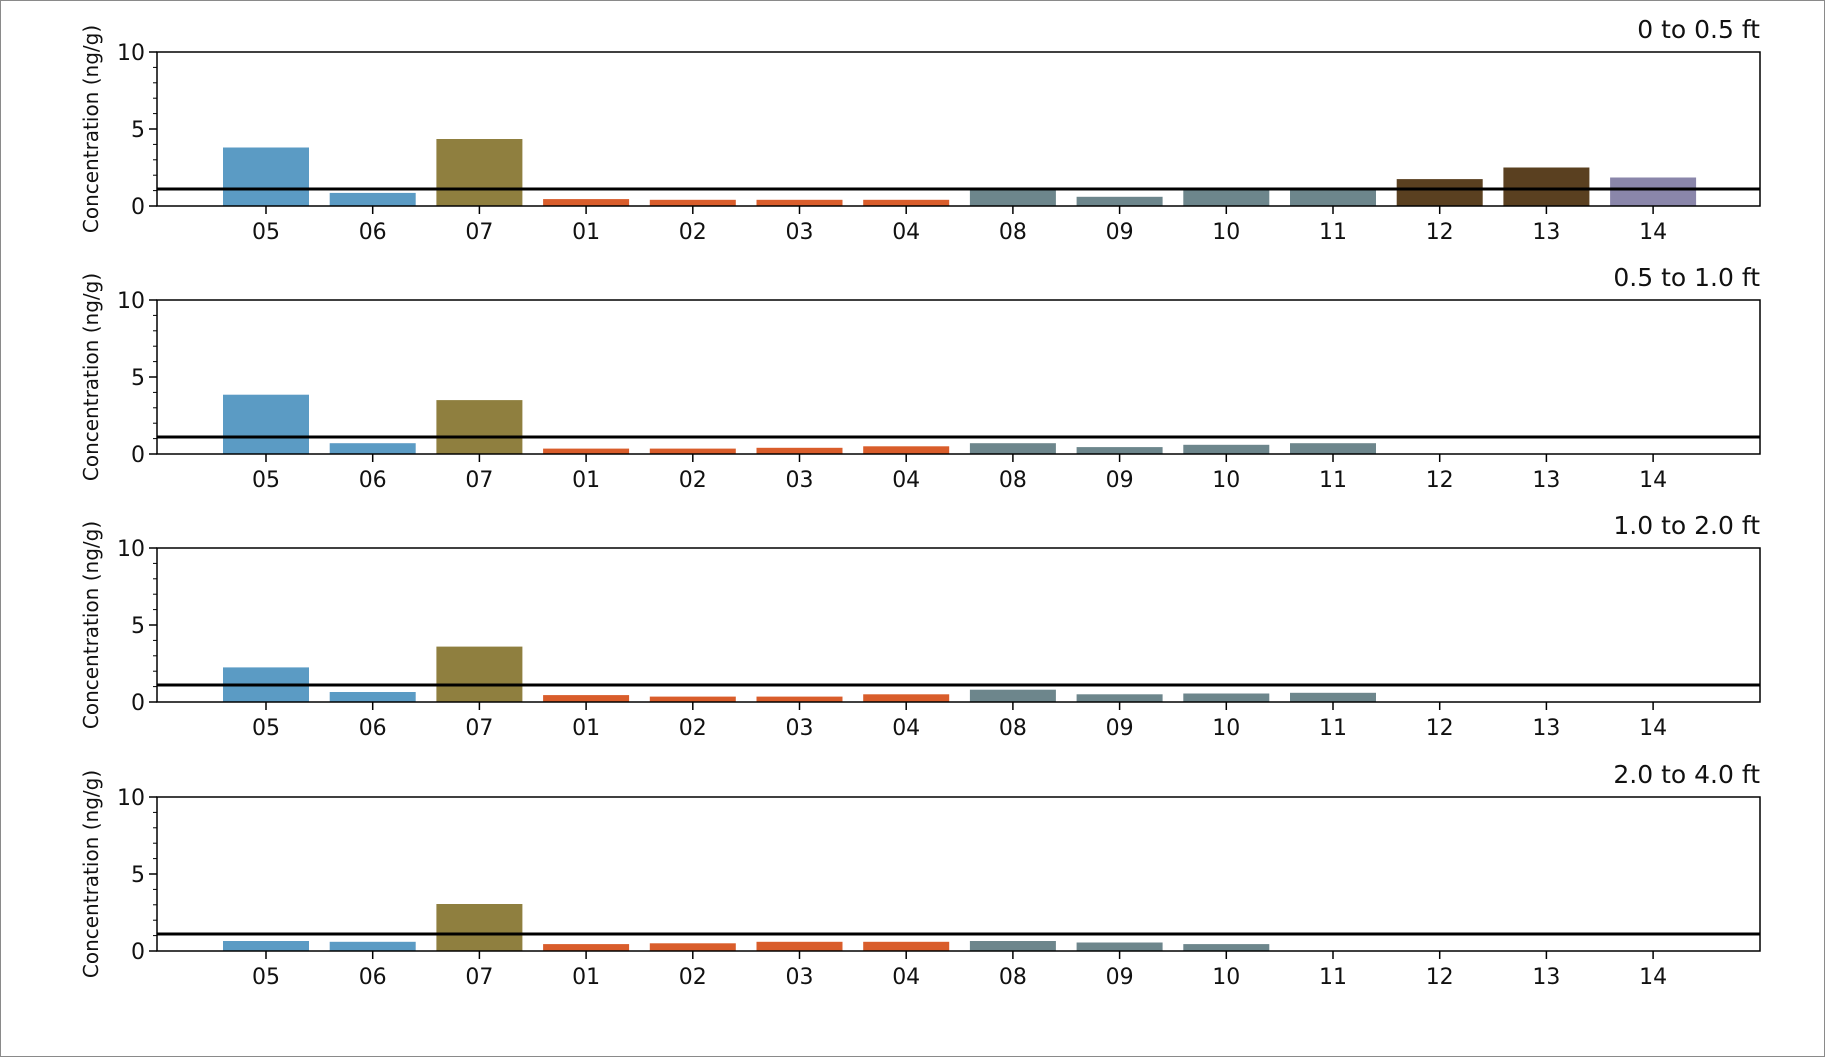  Describe the element at coordinates (138, 207) in the screenshot. I see `y-tick-label: 0` at that location.